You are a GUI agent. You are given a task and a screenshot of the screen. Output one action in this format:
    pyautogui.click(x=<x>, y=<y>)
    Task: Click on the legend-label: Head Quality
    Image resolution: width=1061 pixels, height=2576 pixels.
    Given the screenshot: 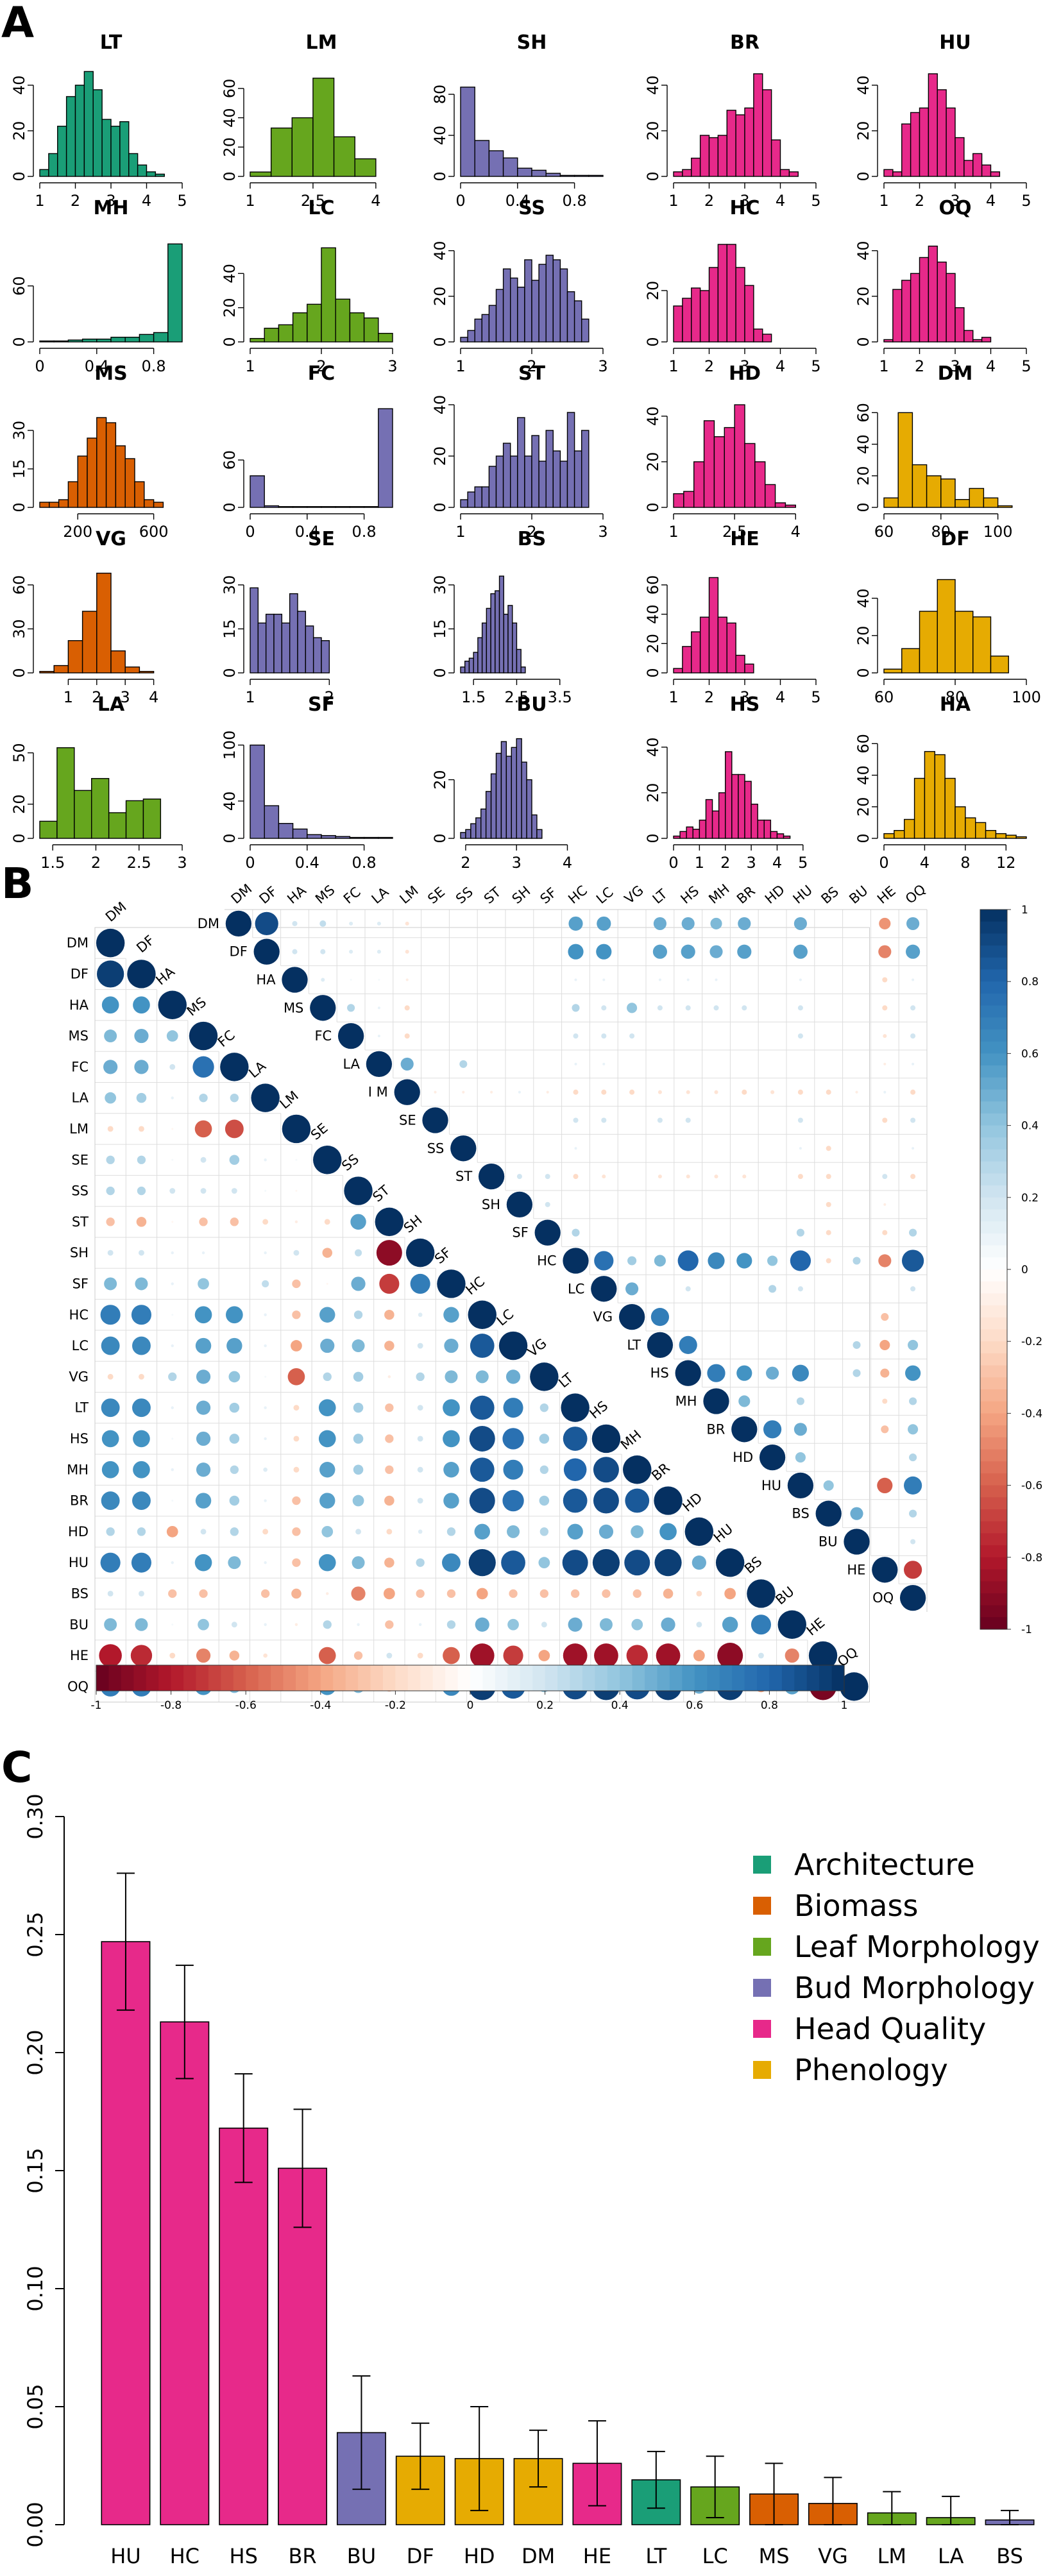 What is the action you would take?
    pyautogui.click(x=890, y=2029)
    